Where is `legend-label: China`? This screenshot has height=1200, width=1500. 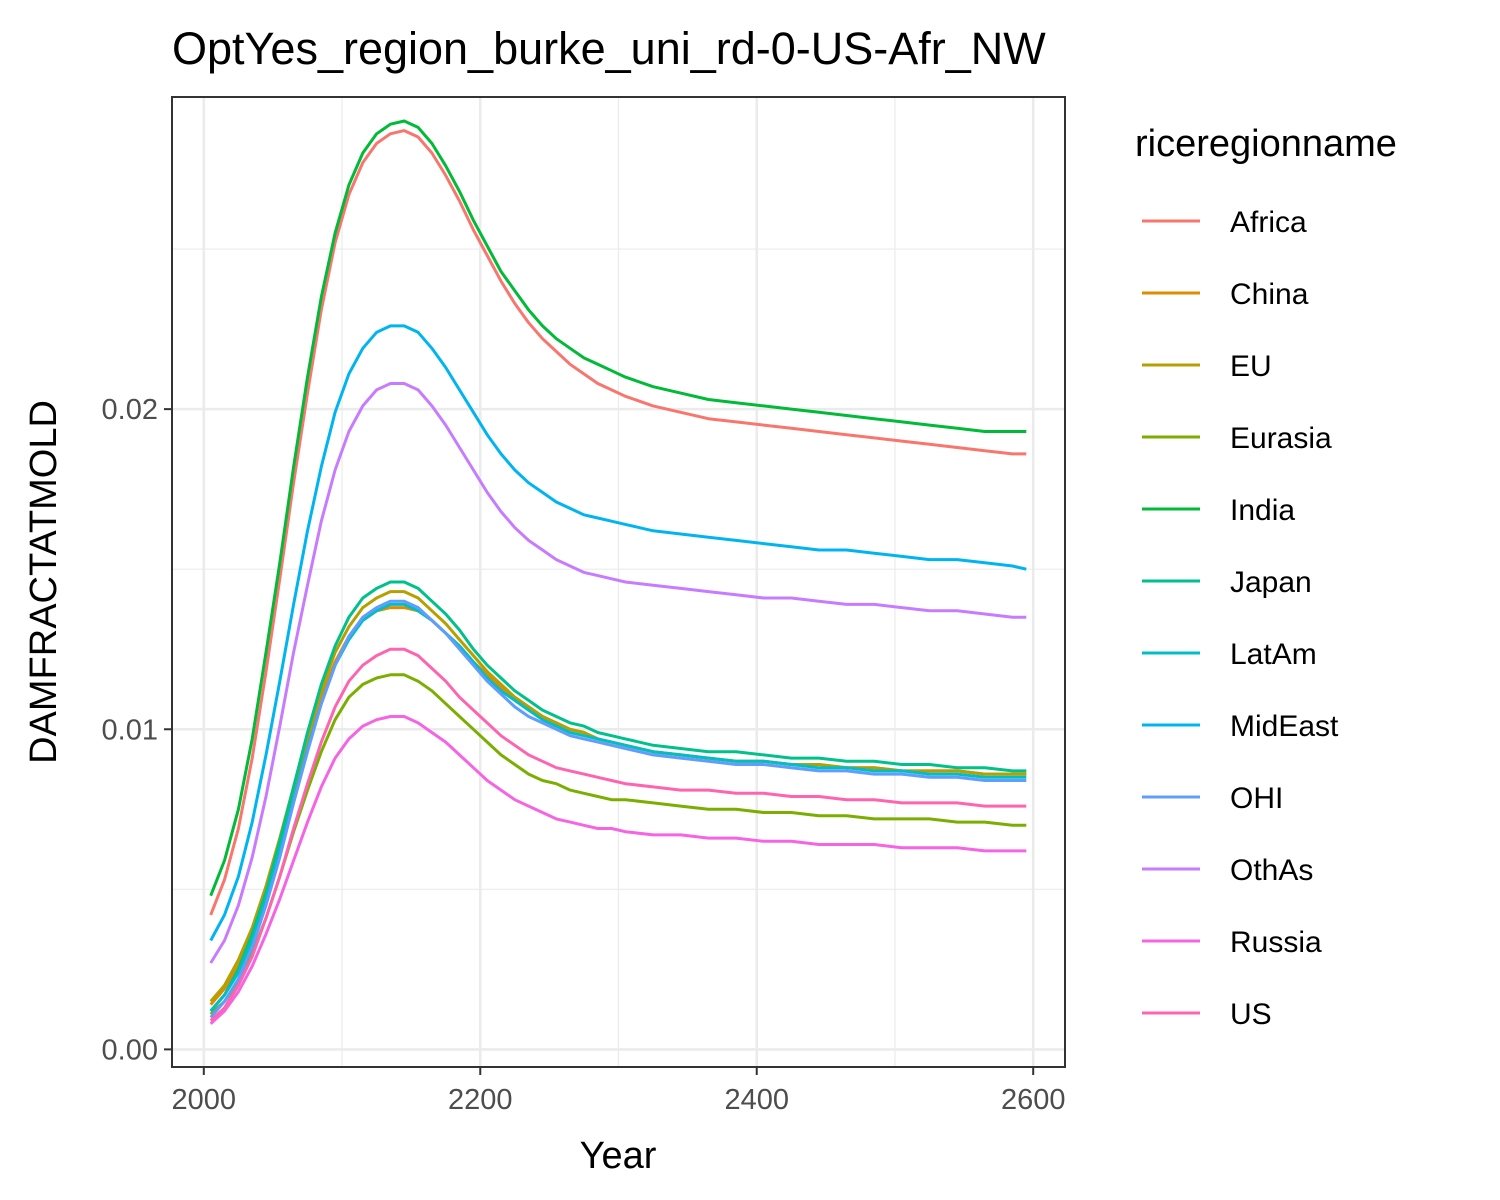 legend-label: China is located at coordinates (1269, 294).